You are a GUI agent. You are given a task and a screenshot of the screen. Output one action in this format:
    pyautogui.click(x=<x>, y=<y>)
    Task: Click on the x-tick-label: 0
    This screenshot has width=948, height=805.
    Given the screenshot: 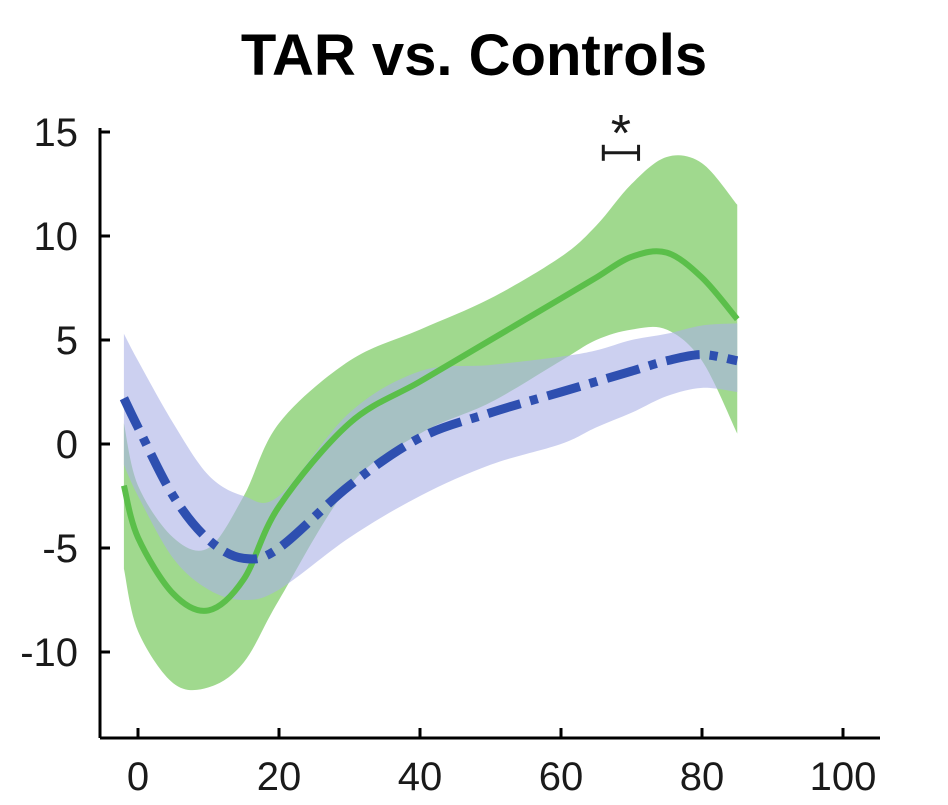 What is the action you would take?
    pyautogui.click(x=138, y=777)
    